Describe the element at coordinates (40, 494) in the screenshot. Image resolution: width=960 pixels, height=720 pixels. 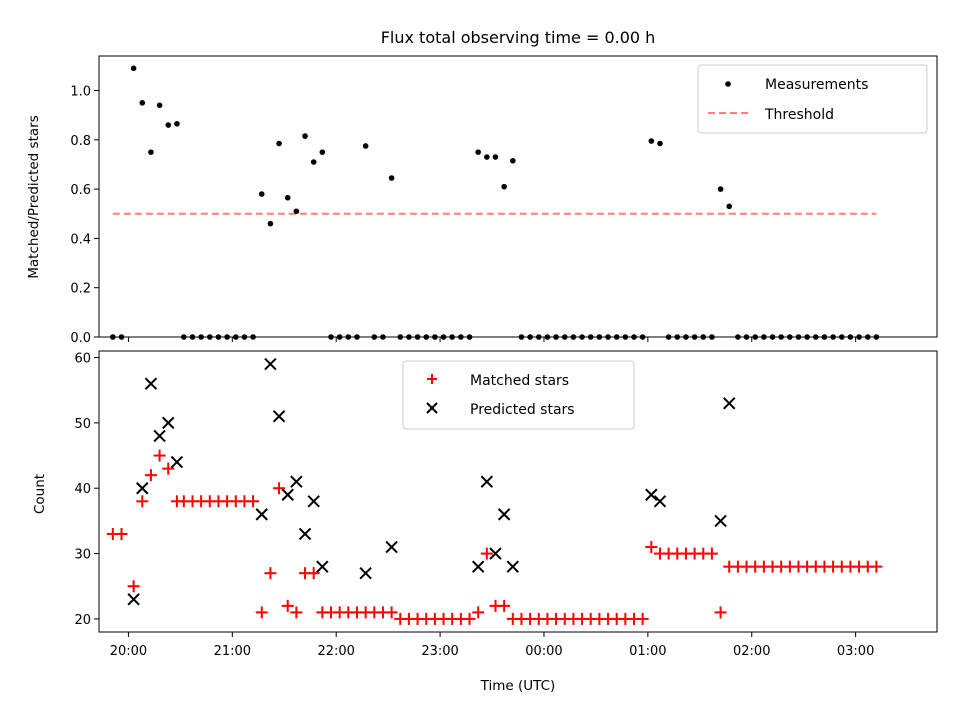
I see `bottom-y-axis-label: Count` at that location.